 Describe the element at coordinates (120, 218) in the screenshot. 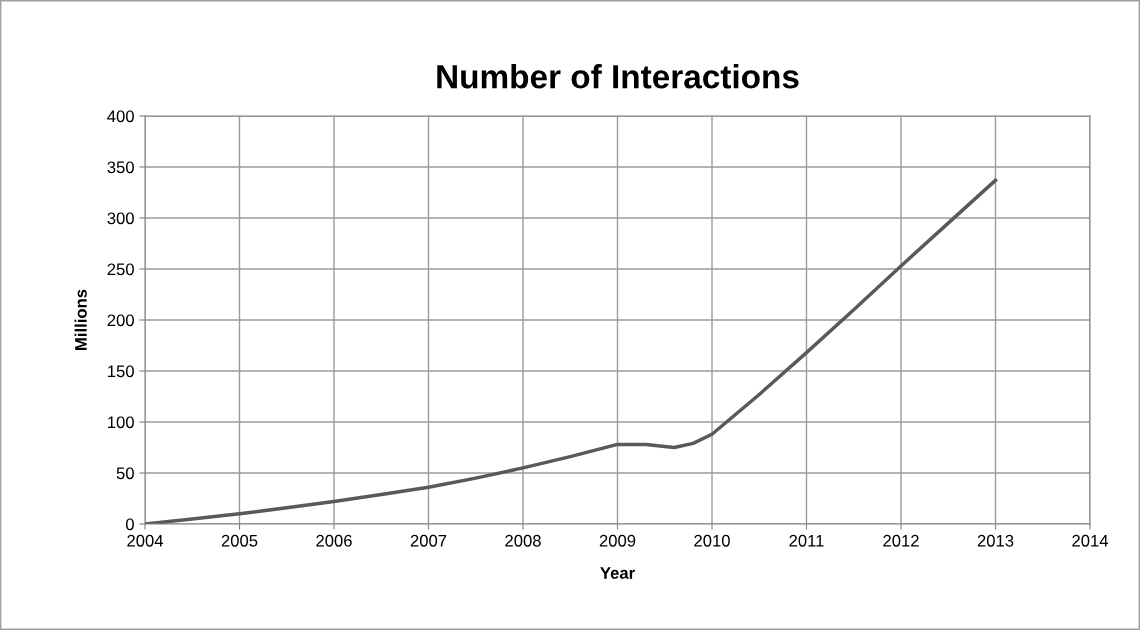

I see `y-tick-label: 300` at that location.